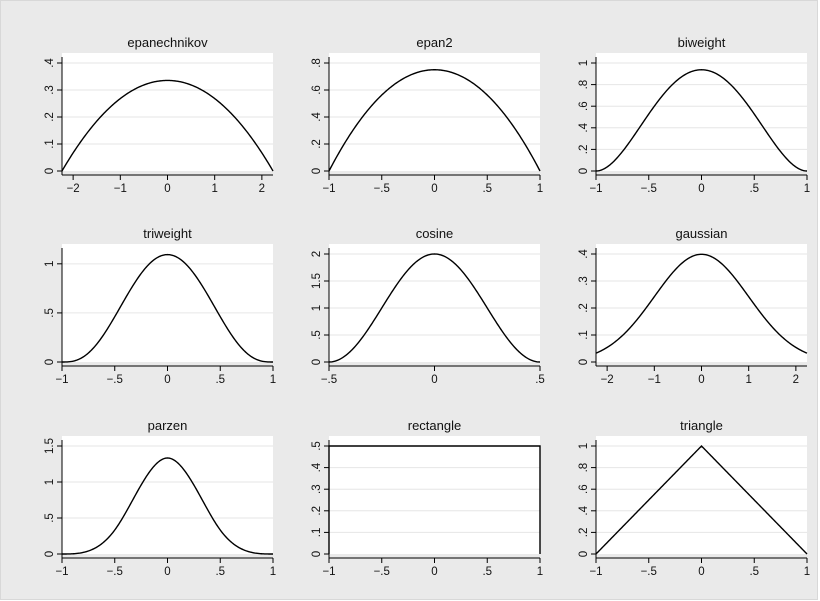 The height and width of the screenshot is (601, 820). I want to click on panel-triweight: 0 .5 1 −1 −.5 0 .5 1 triweight, so click(160, 306).